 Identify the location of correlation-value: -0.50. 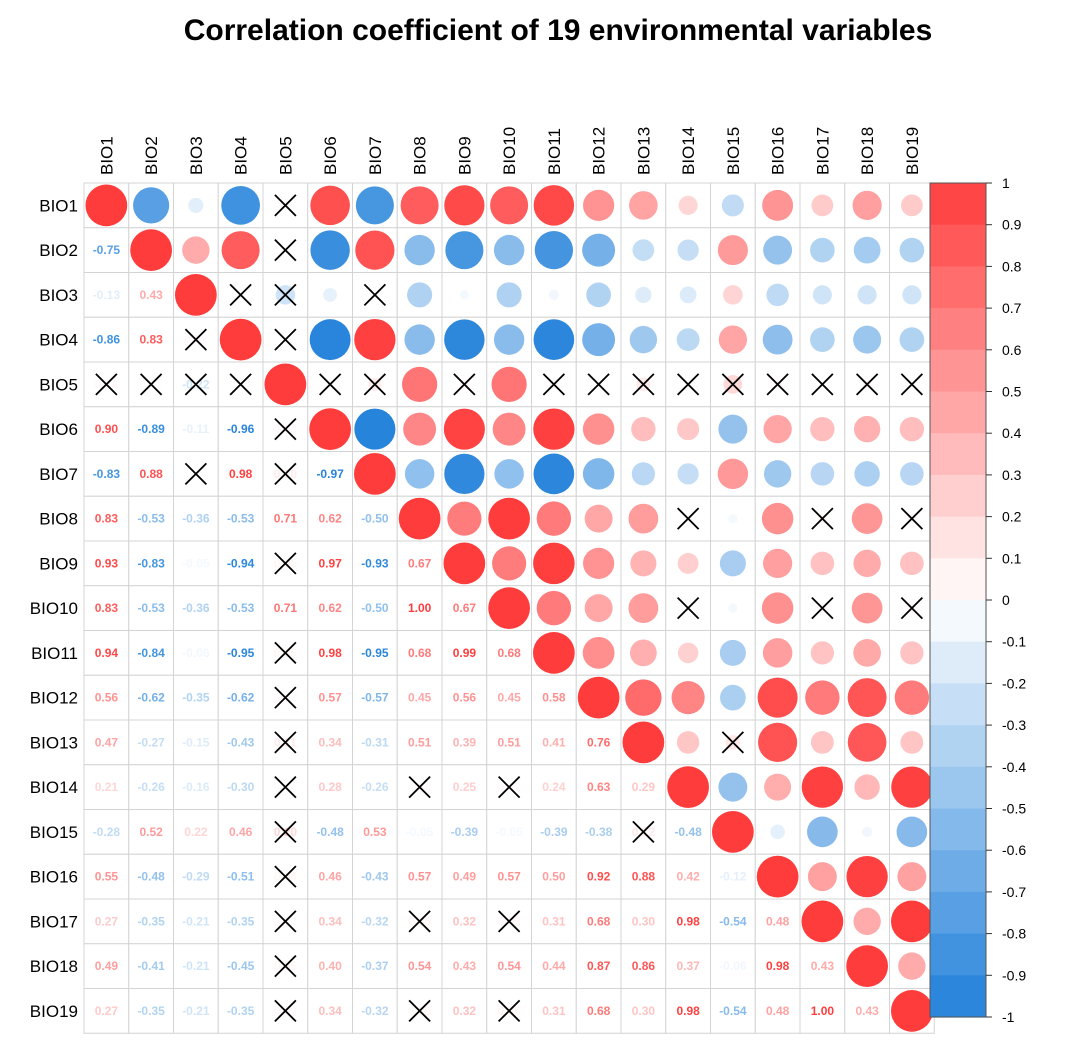
(375, 519).